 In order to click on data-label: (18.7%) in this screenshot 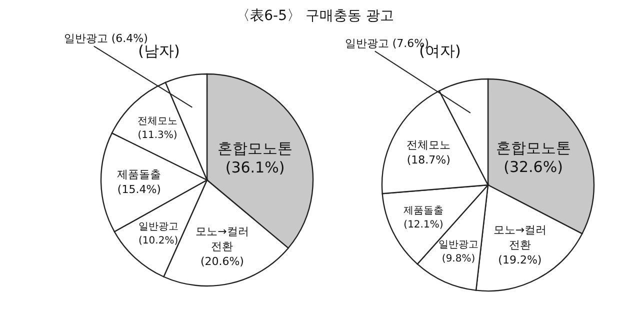, I will do `click(428, 159)`.